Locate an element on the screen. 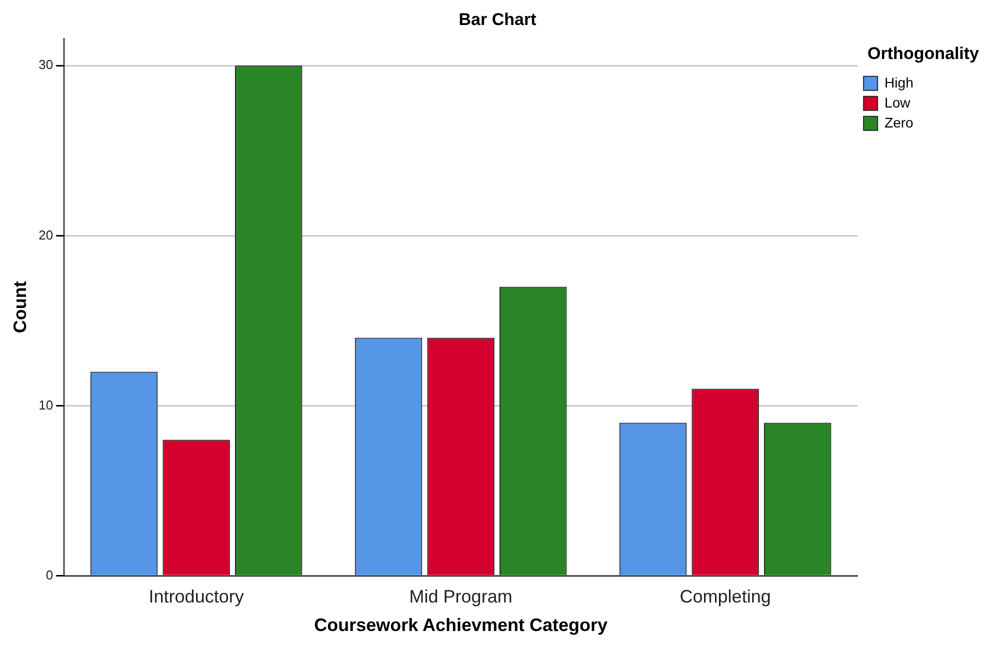  y-axis-title: Count is located at coordinates (20, 307).